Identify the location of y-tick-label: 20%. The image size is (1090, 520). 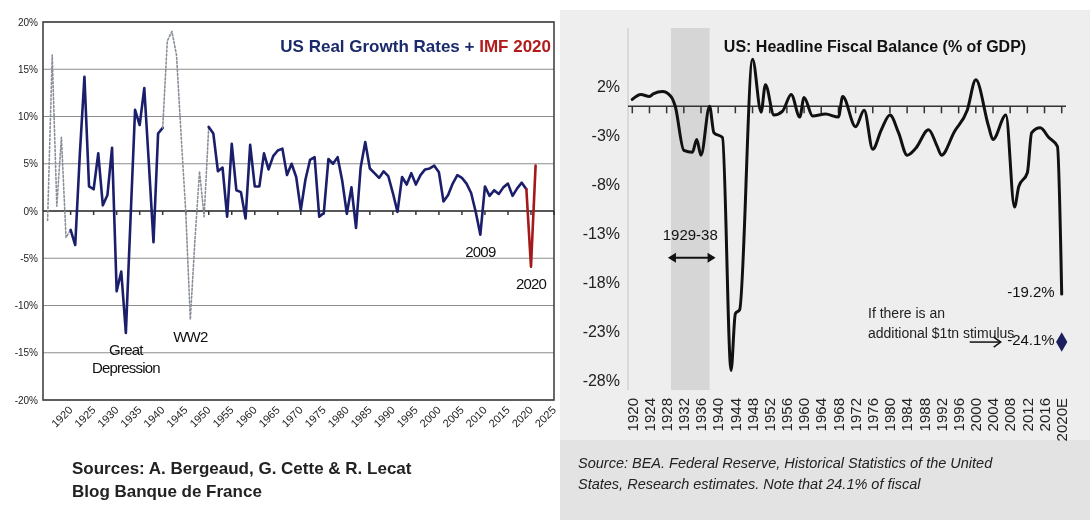
(28, 22).